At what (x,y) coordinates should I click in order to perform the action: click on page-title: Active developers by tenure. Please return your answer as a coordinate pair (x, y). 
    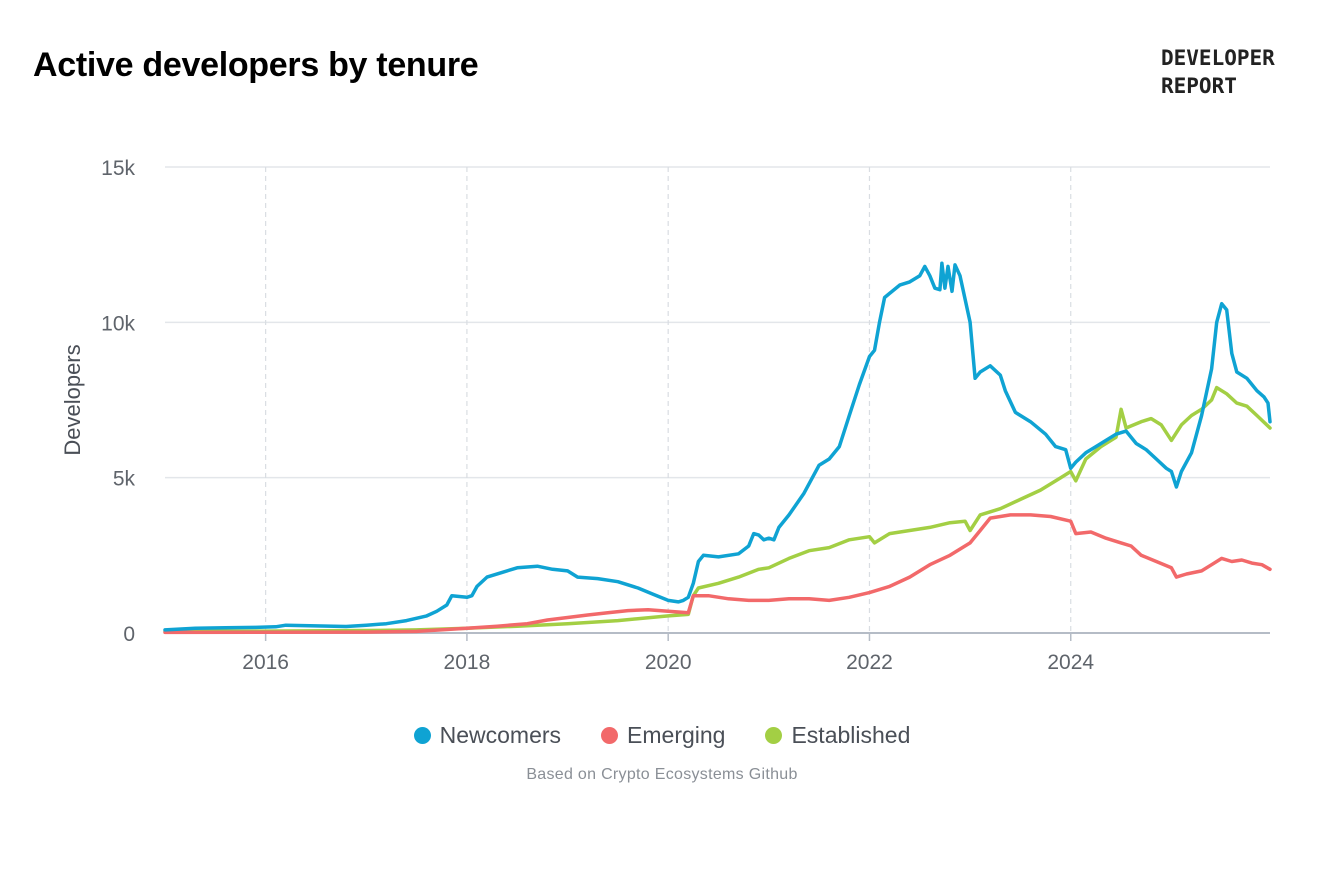
    Looking at the image, I should click on (256, 65).